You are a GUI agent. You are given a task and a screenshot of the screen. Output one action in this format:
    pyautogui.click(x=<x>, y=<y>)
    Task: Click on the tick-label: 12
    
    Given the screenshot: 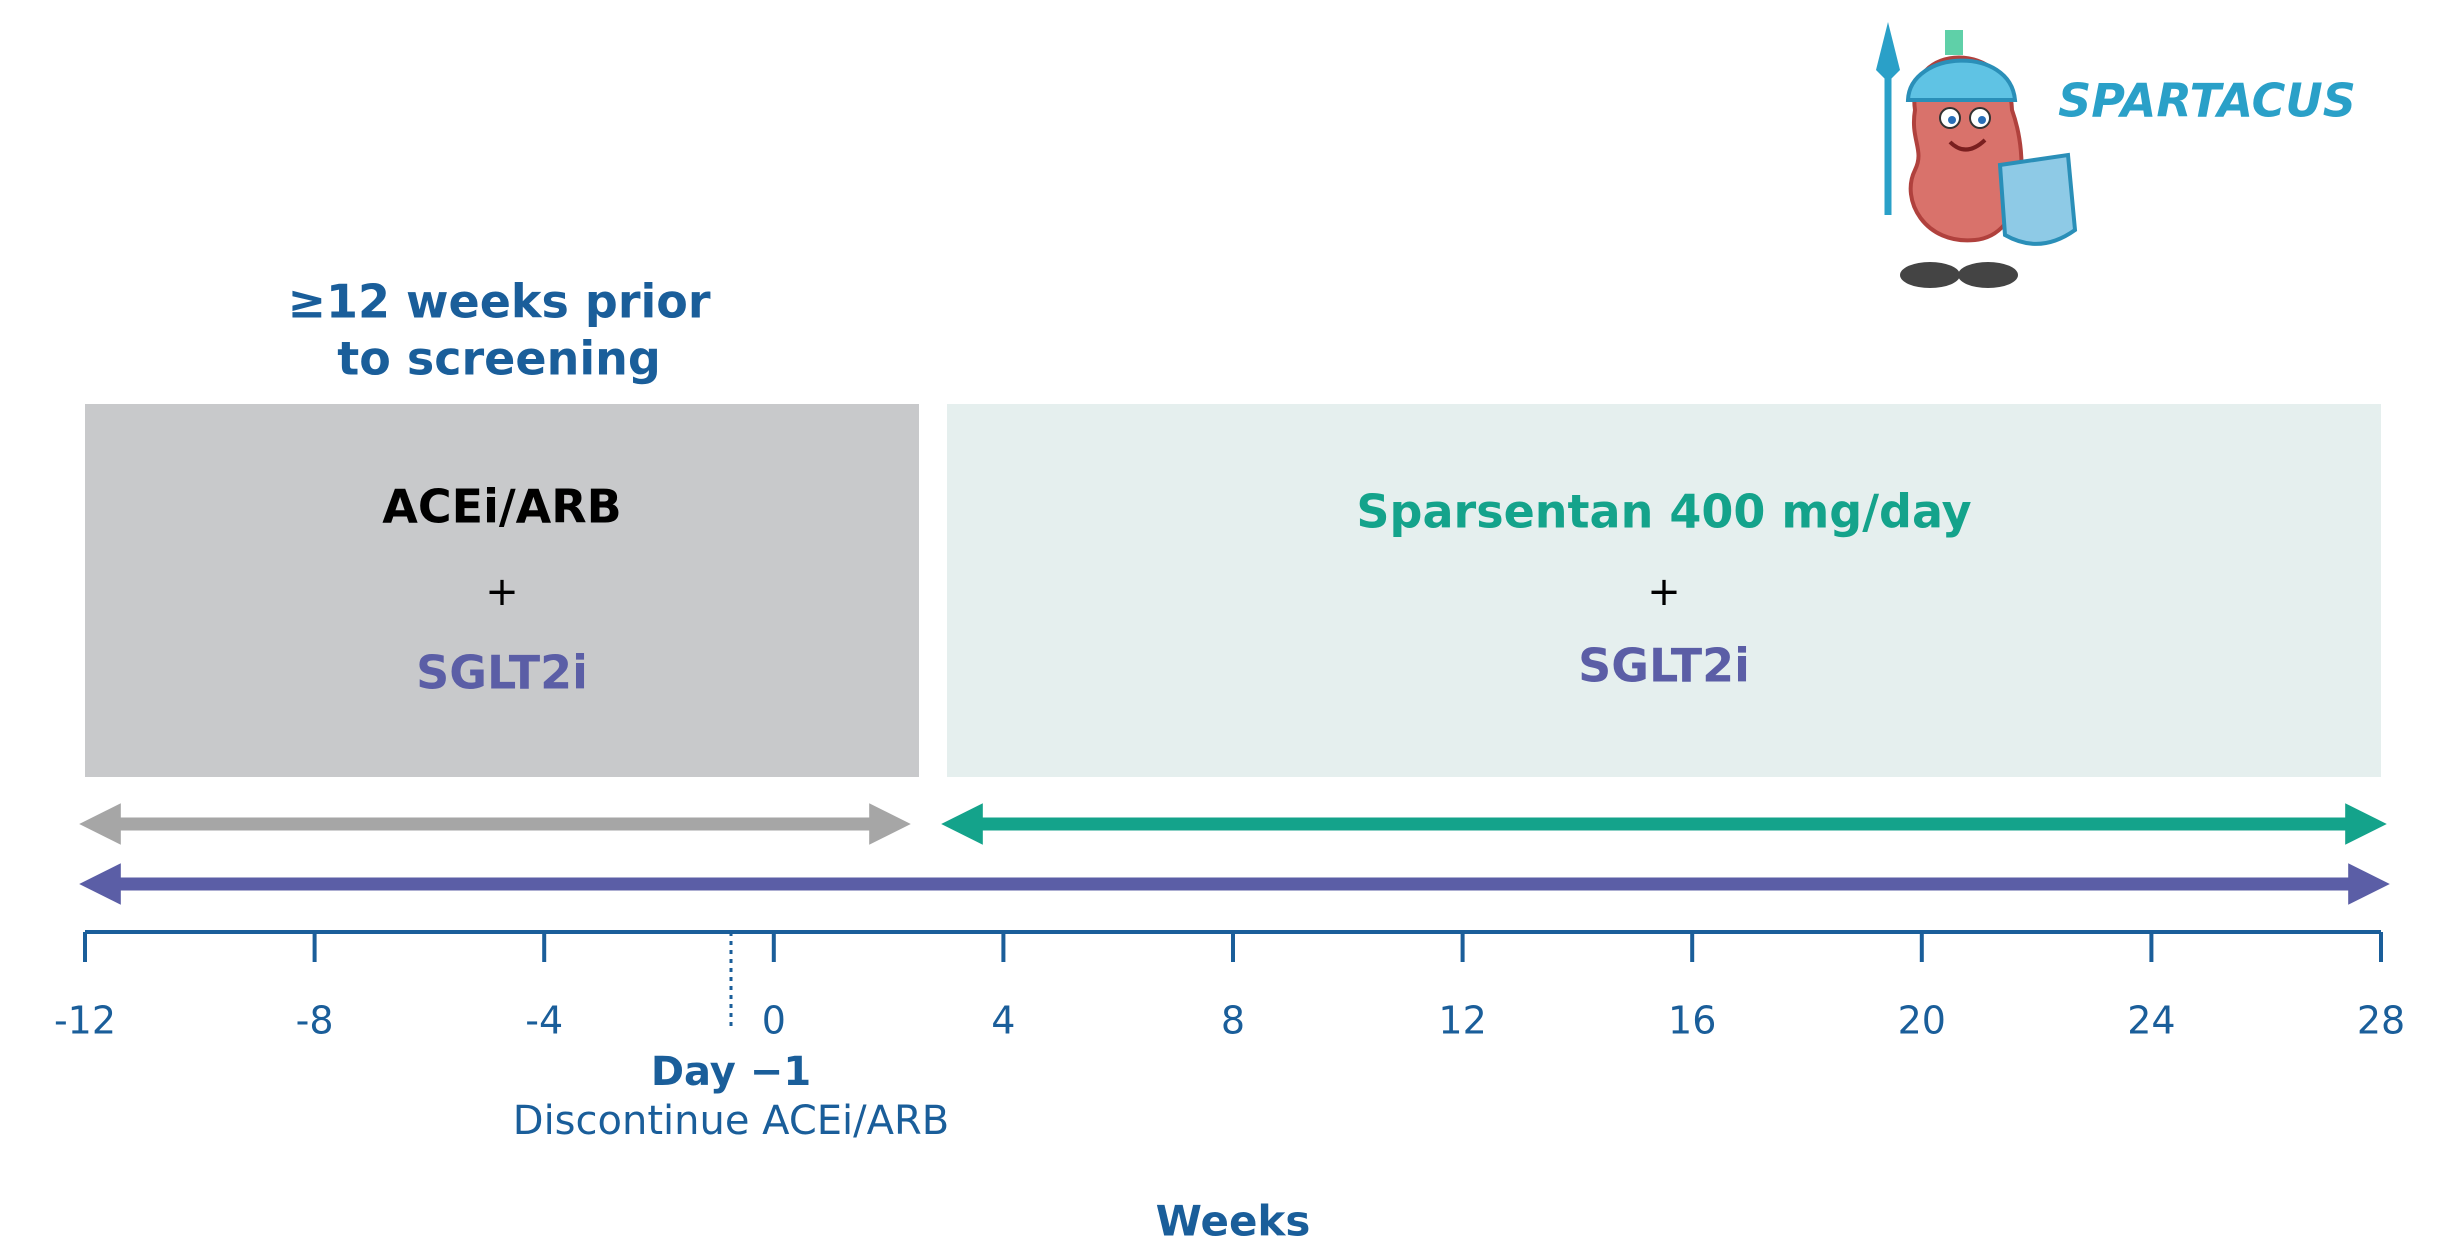 What is the action you would take?
    pyautogui.click(x=1462, y=1021)
    